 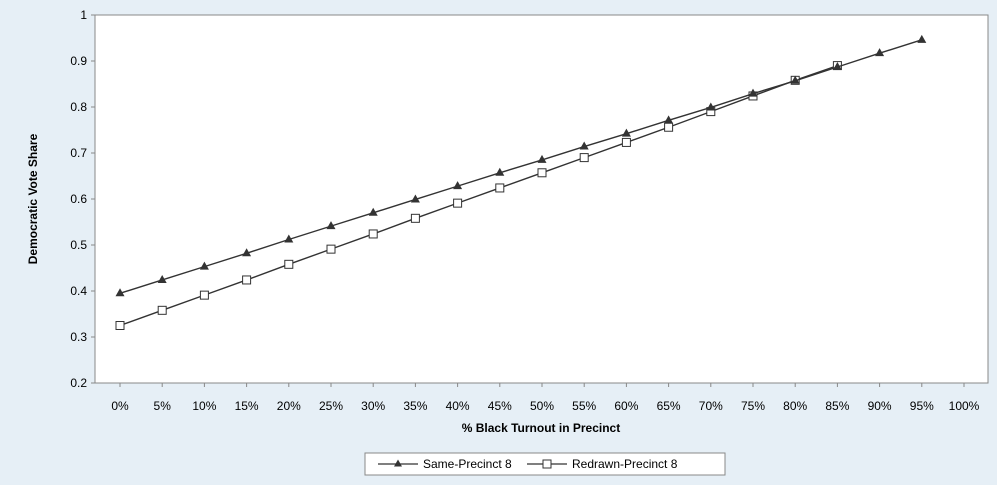 I want to click on x-tick-label: 60%, so click(x=626, y=406).